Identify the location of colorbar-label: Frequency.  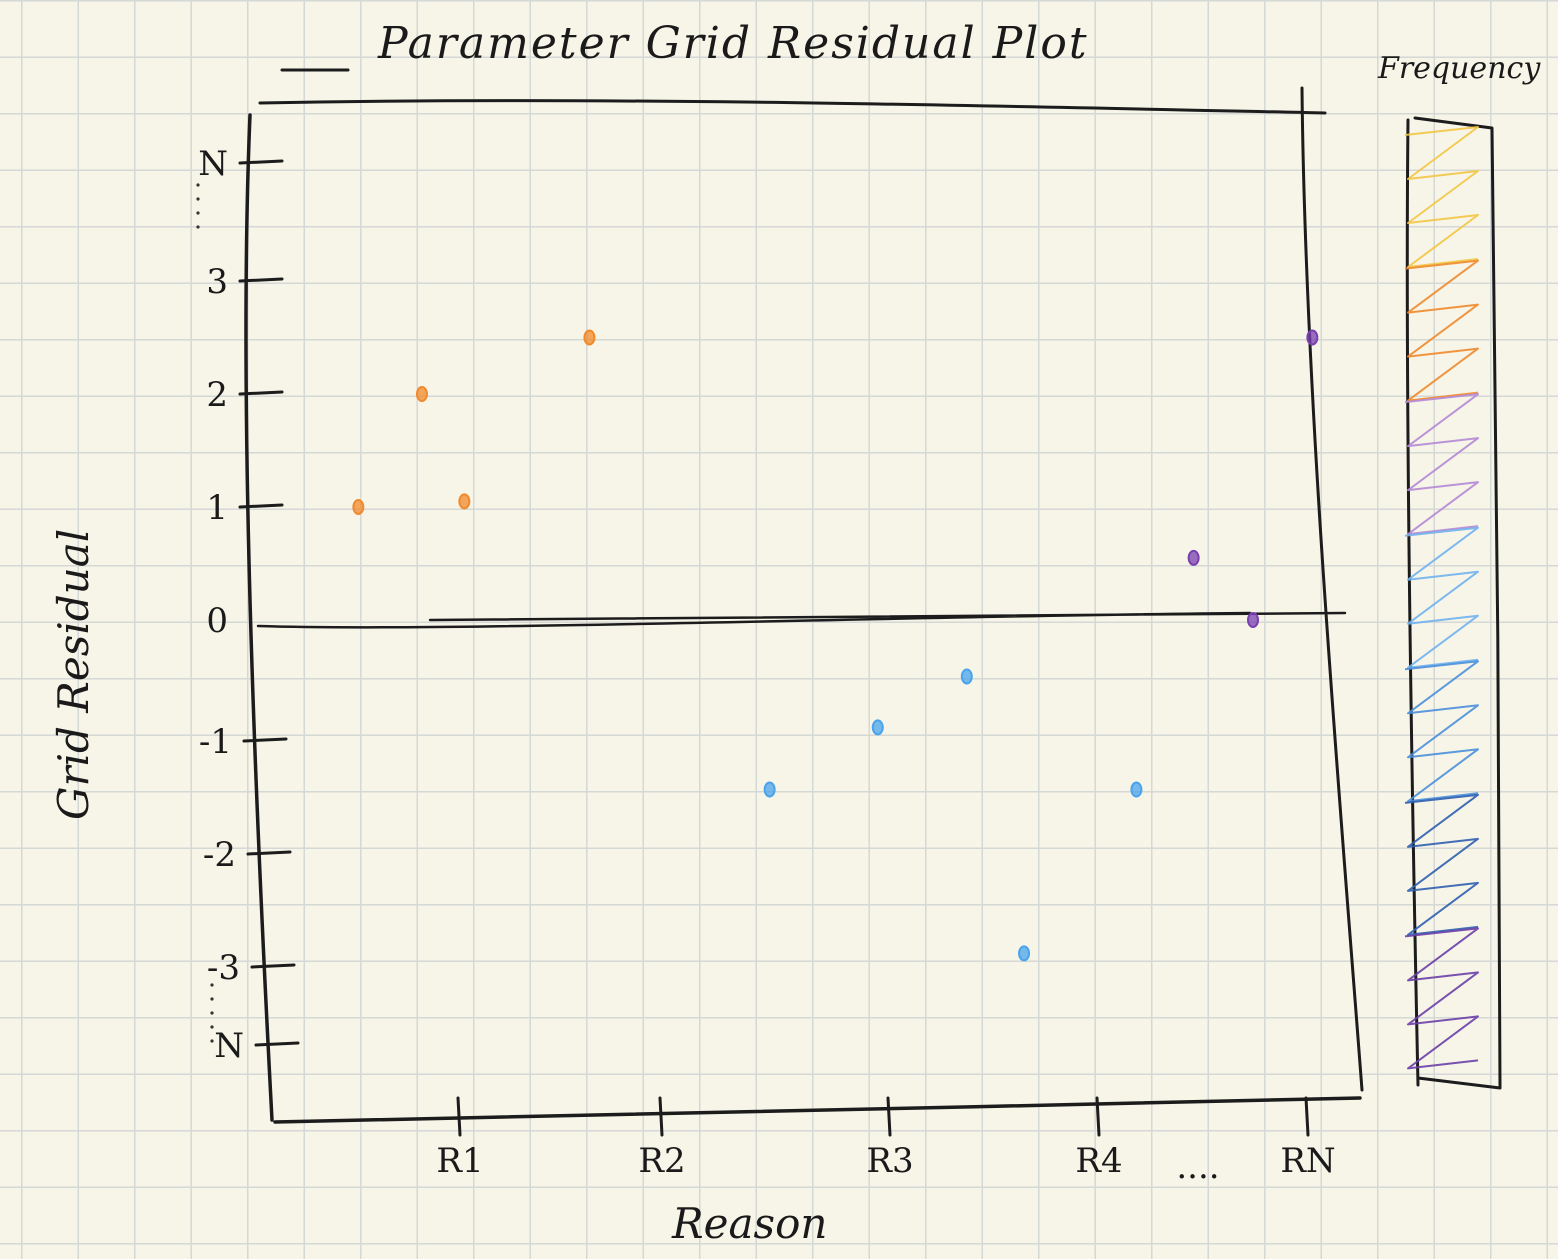
(1459, 68).